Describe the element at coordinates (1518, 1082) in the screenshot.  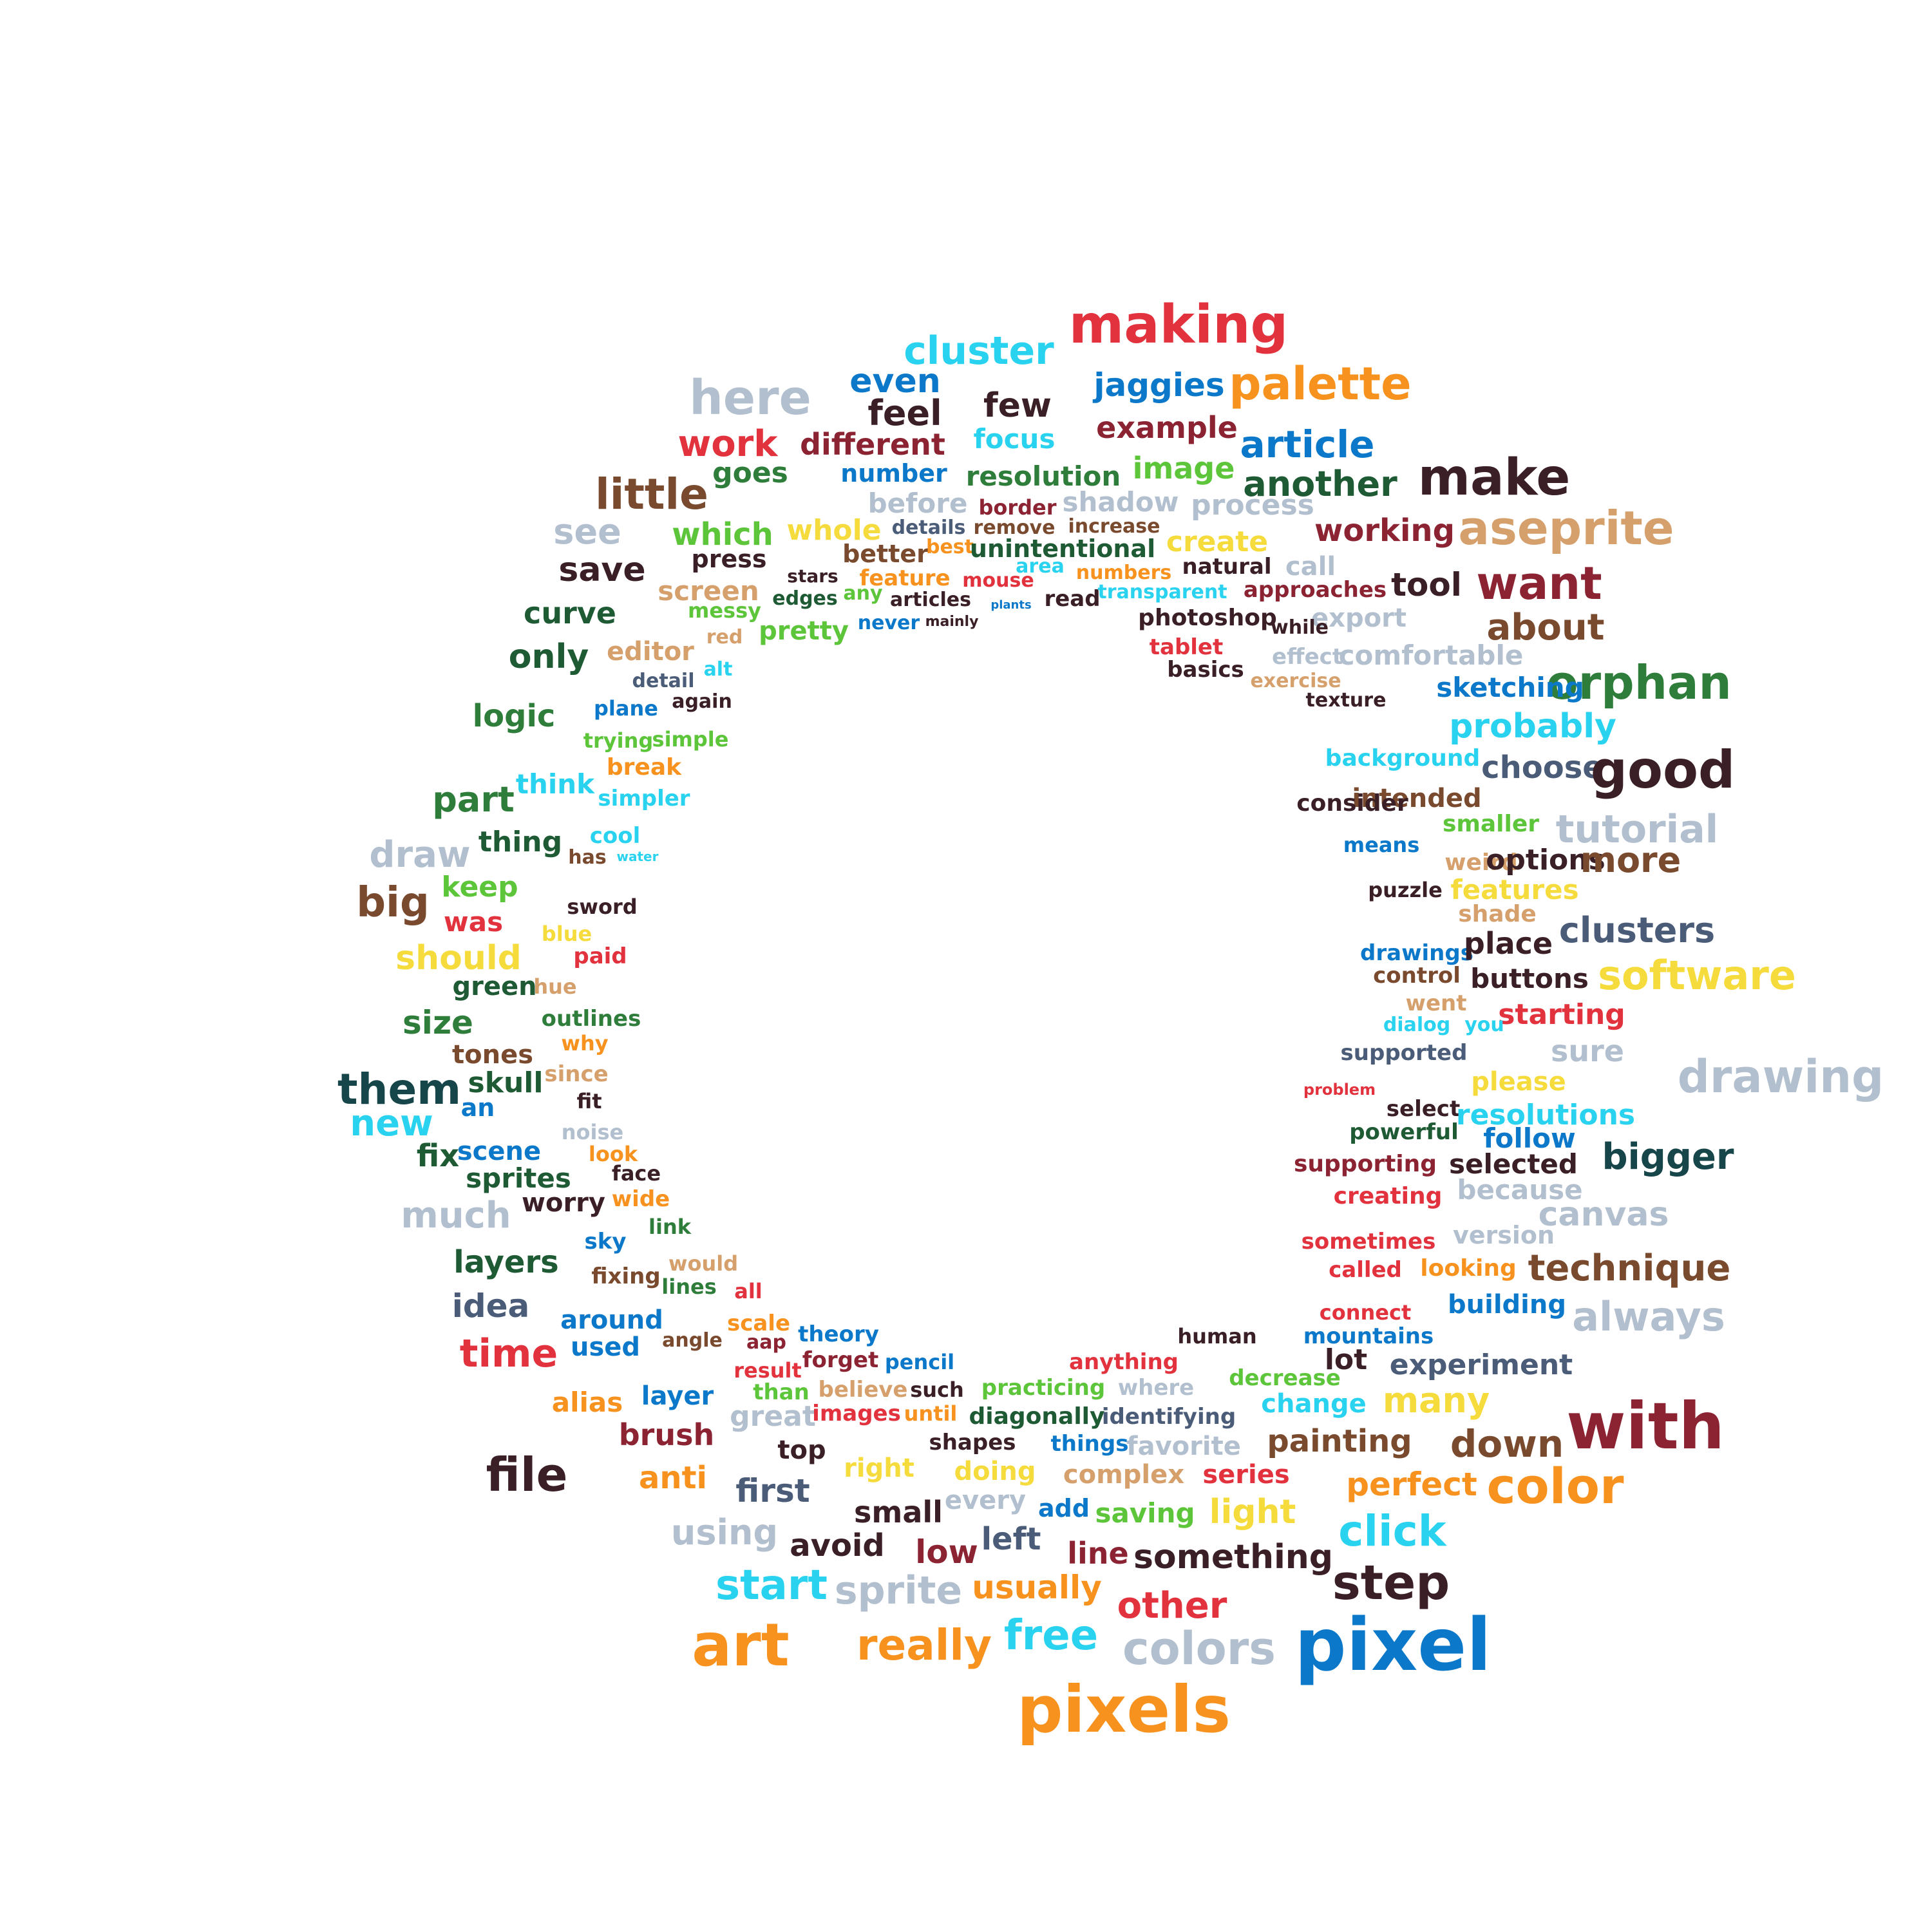
I see `cloud-word: please` at that location.